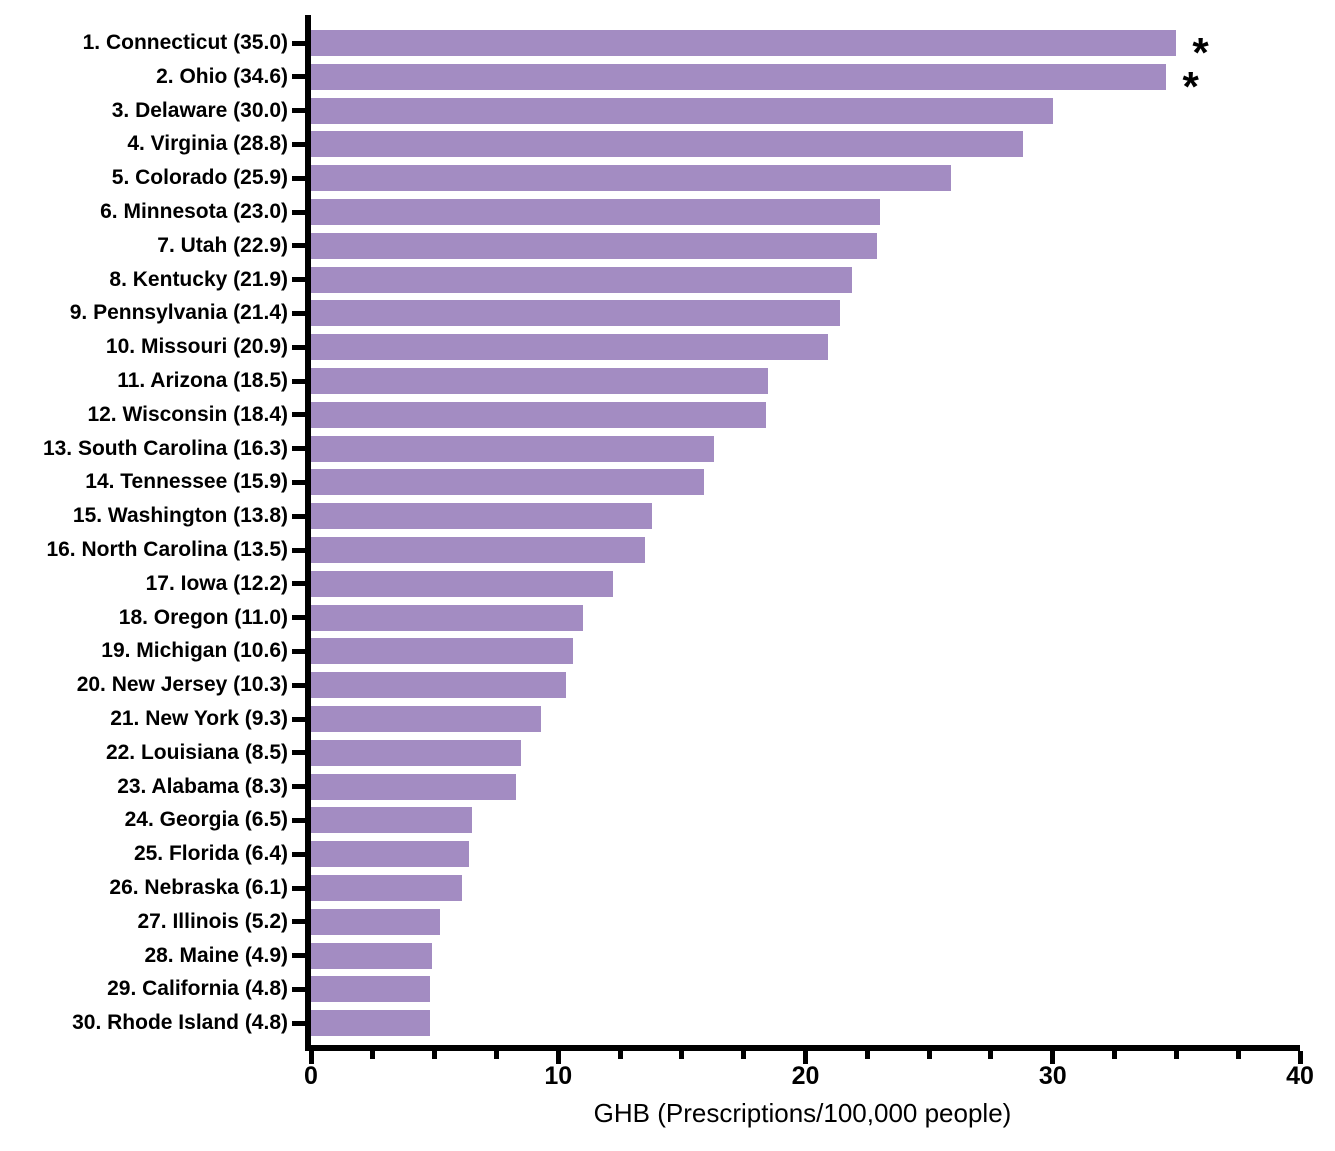 This screenshot has width=1335, height=1151. Describe the element at coordinates (805, 1076) in the screenshot. I see `x-axis-tick-label: 20` at that location.